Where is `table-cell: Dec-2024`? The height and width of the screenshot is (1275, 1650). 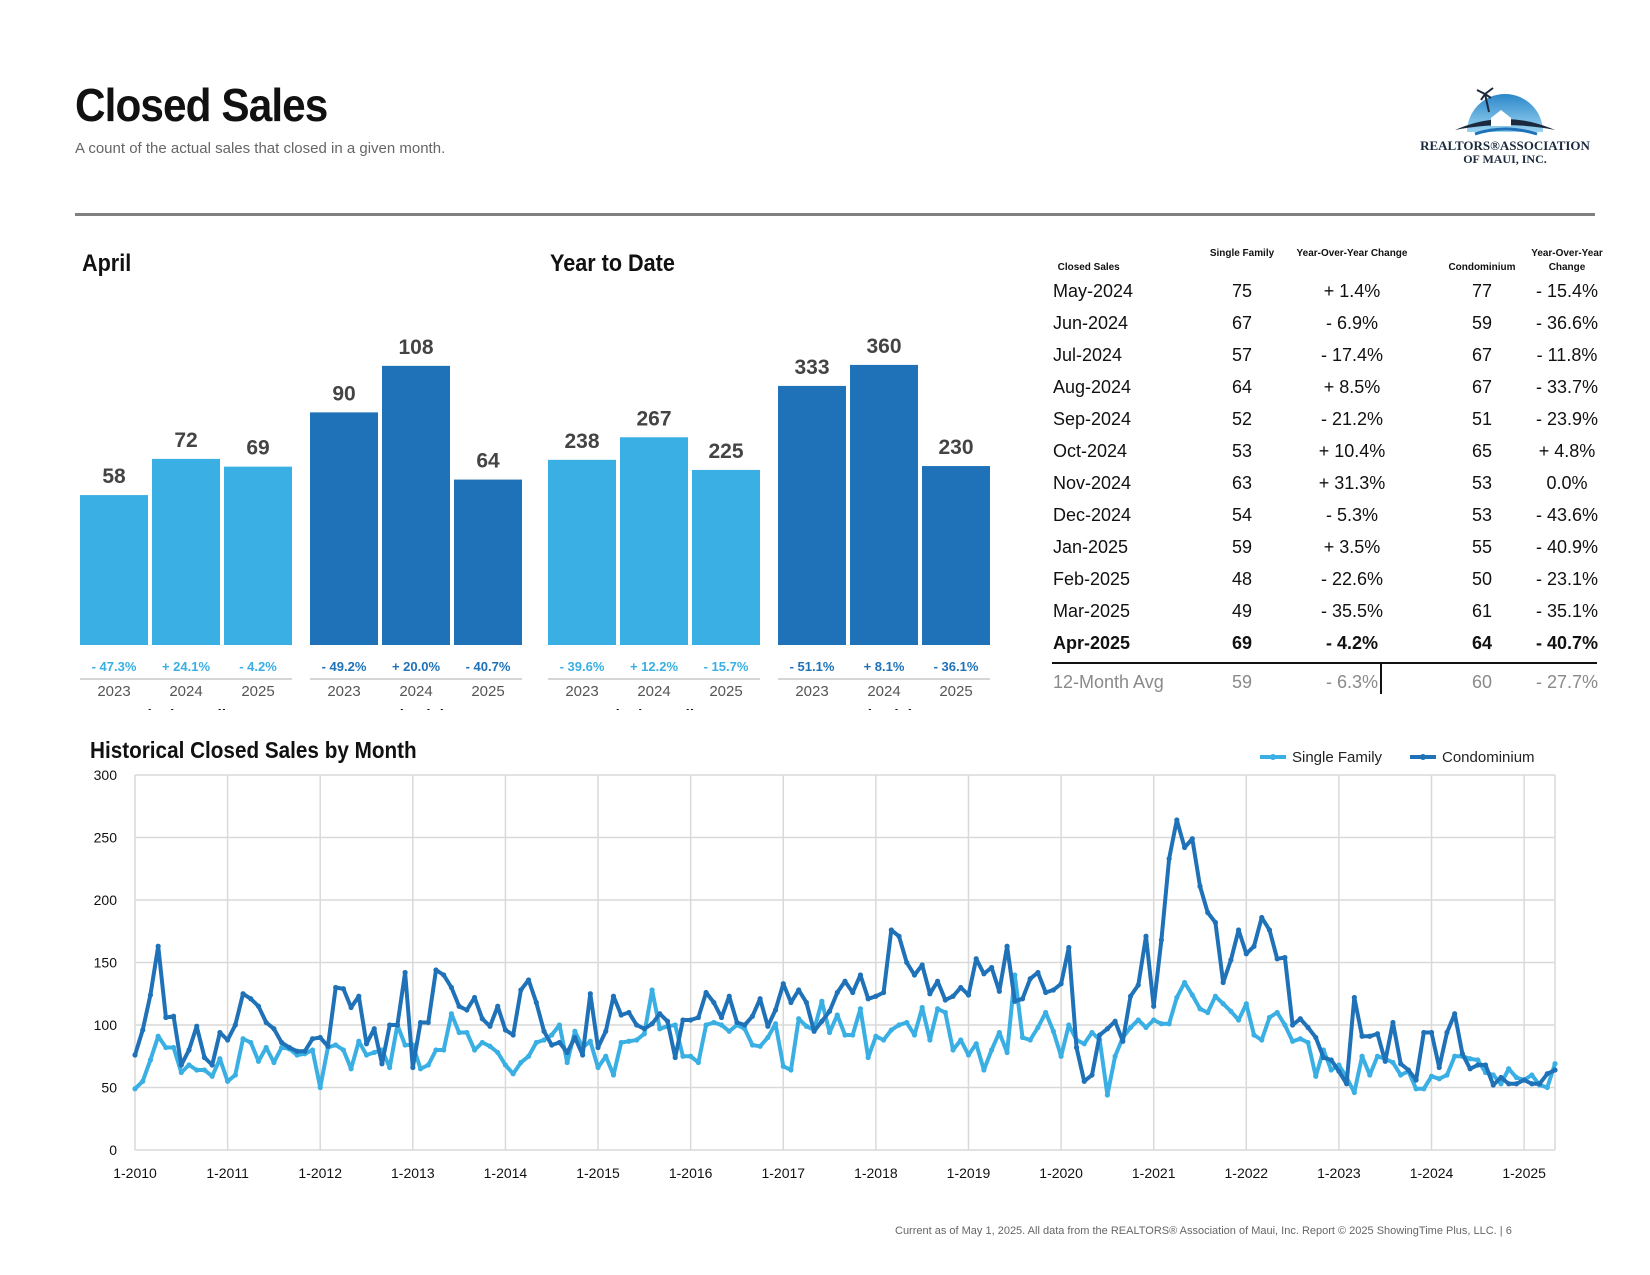 table-cell: Dec-2024 is located at coordinates (1092, 515).